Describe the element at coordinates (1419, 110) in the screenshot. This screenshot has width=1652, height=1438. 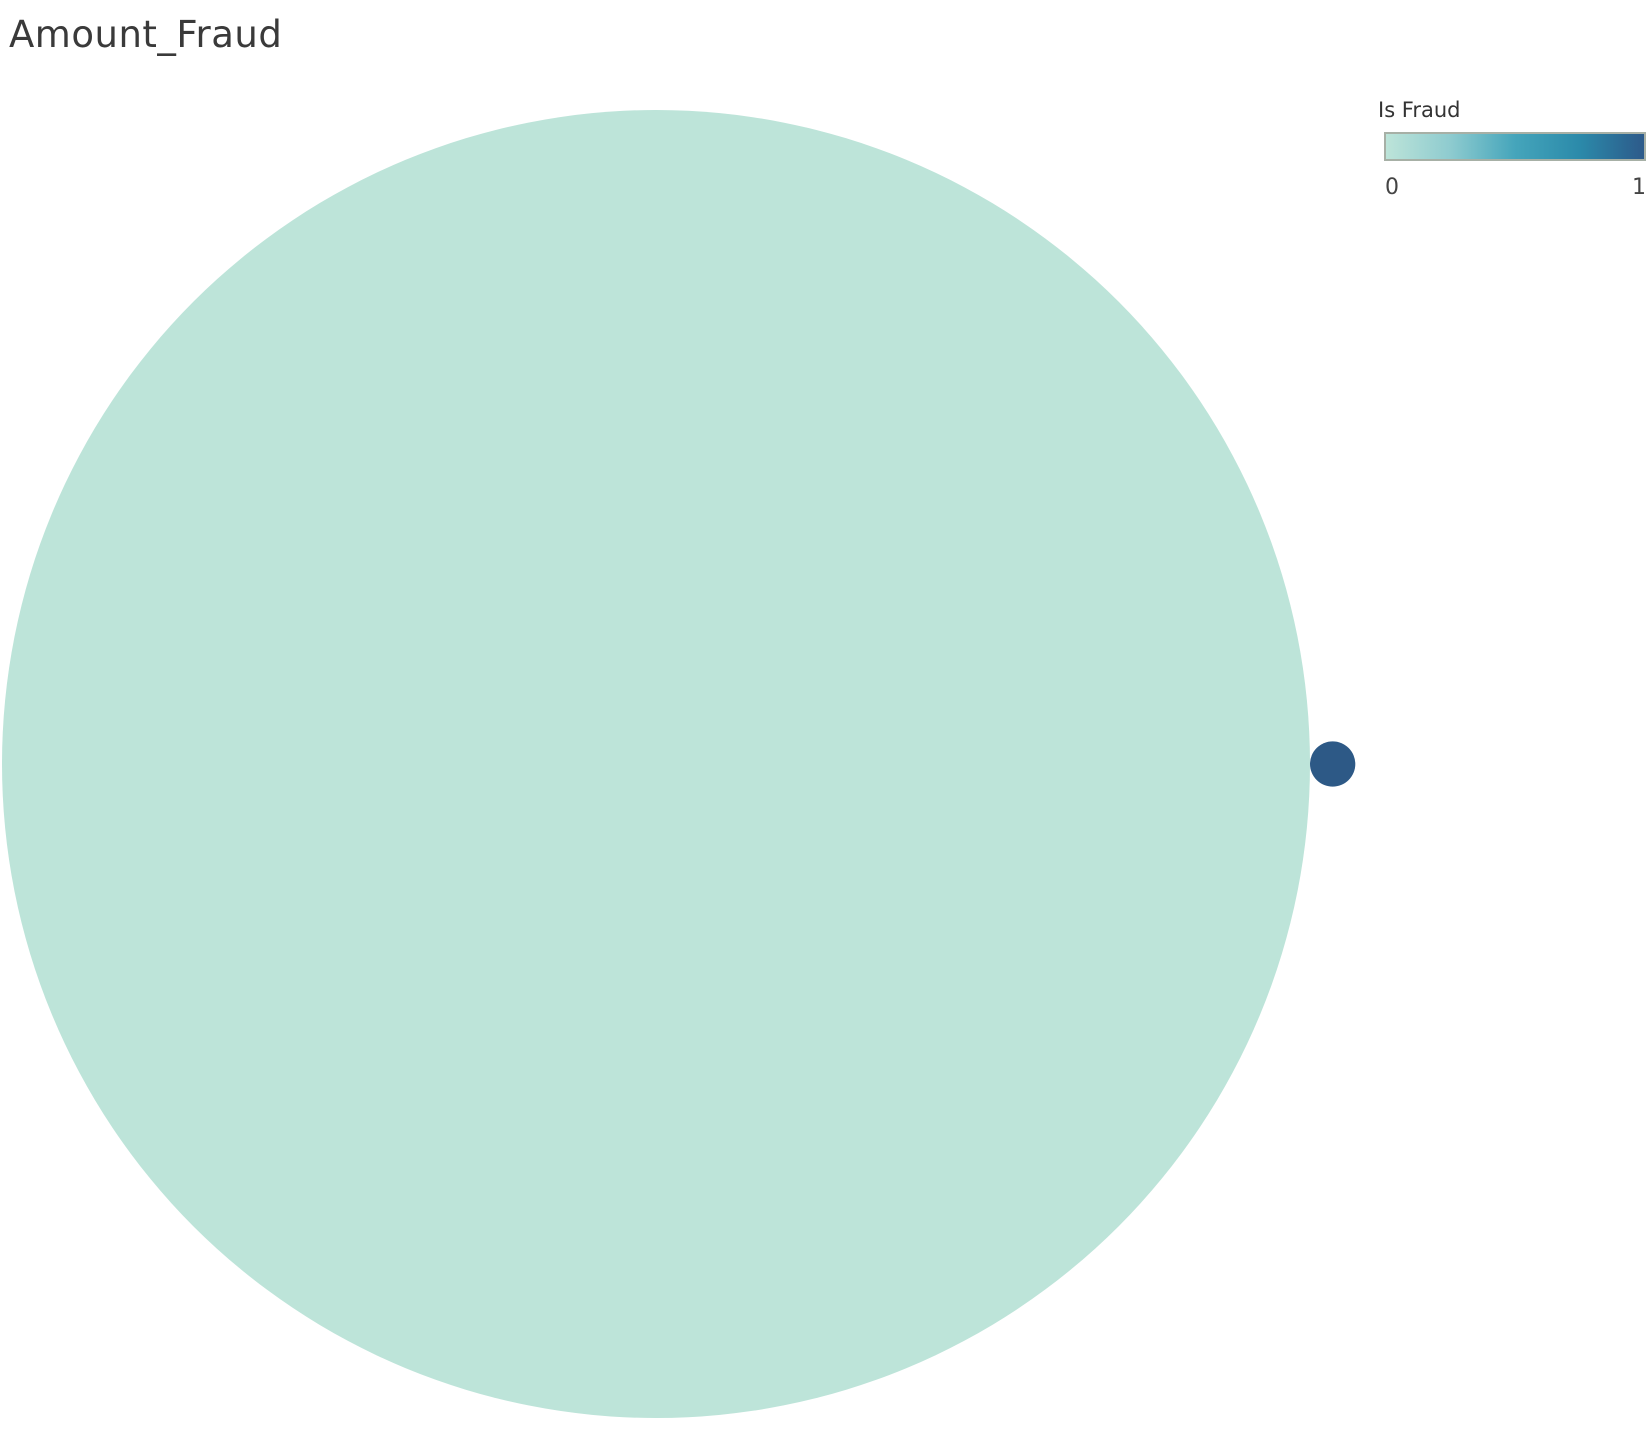
I see `legend-title: Is Fraud` at that location.